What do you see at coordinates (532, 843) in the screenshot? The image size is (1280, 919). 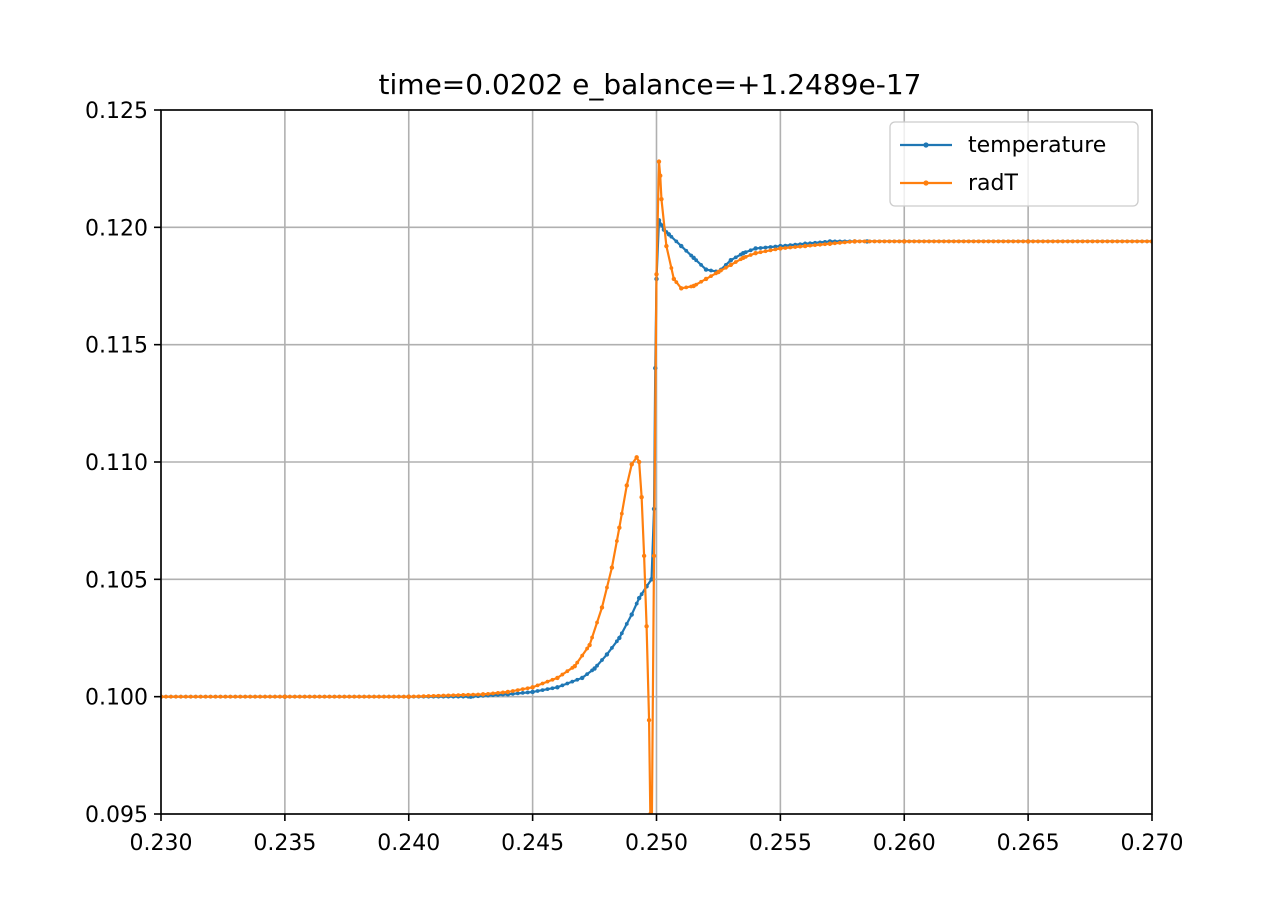 I see `x-tick-label: 0.245` at bounding box center [532, 843].